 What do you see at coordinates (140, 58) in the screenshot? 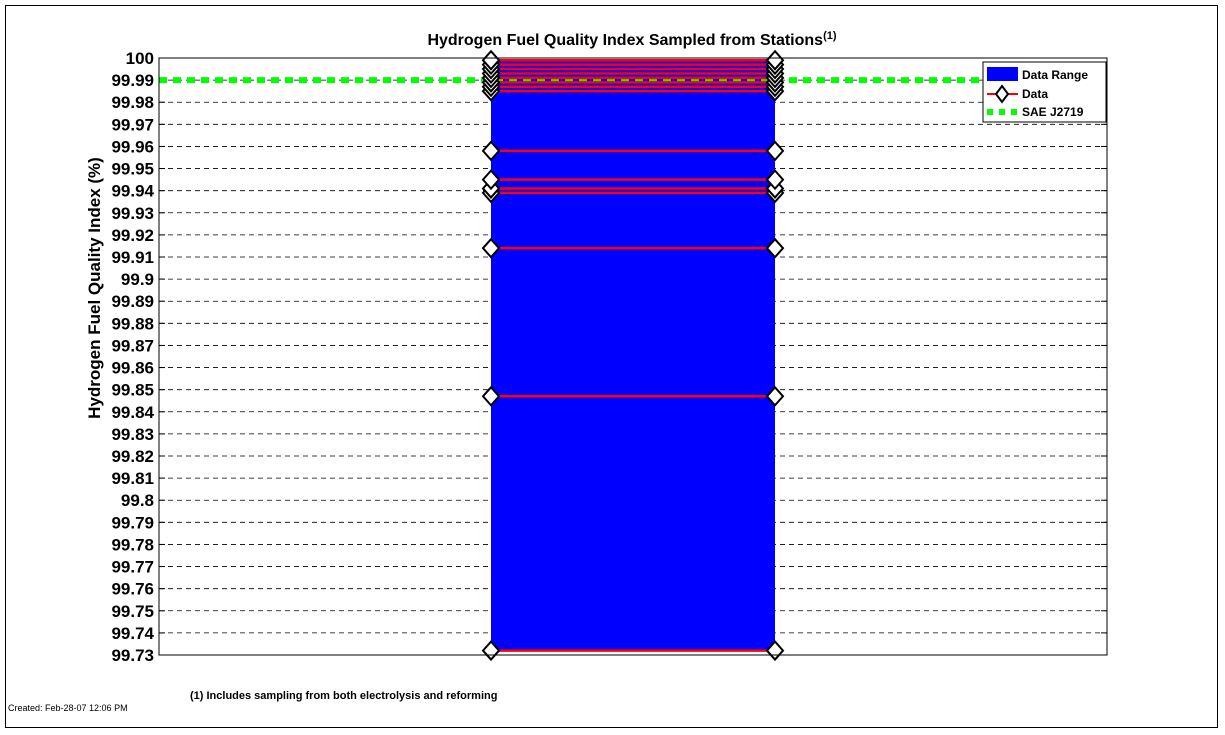
I see `y-tick-label: 100` at bounding box center [140, 58].